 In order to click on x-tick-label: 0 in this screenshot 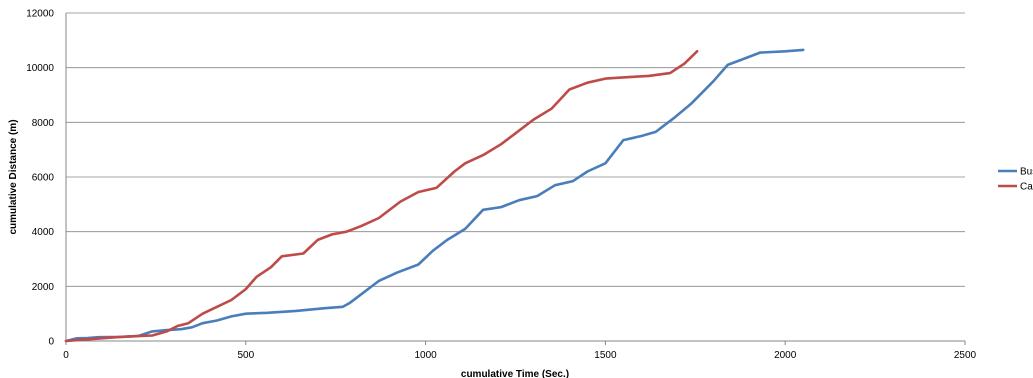, I will do `click(66, 355)`.